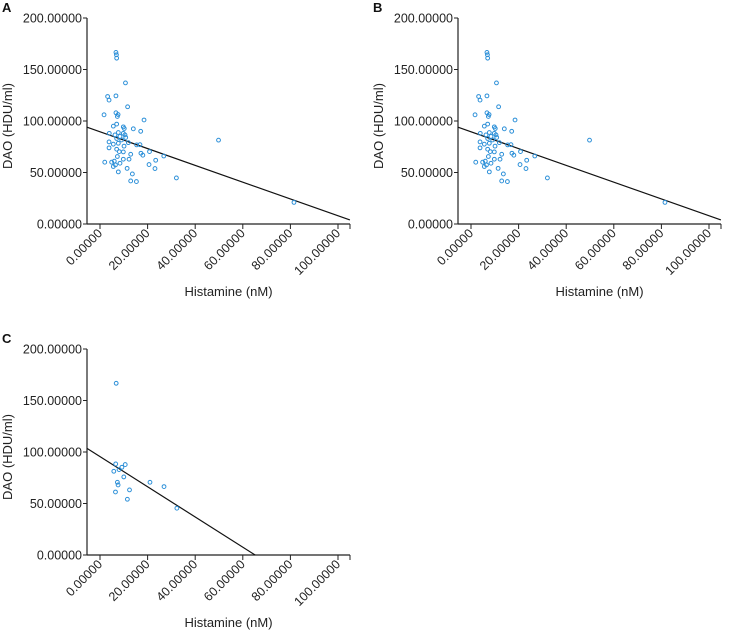 The height and width of the screenshot is (630, 755). What do you see at coordinates (52, 19) in the screenshot?
I see `y-tick-label: 200.00000` at bounding box center [52, 19].